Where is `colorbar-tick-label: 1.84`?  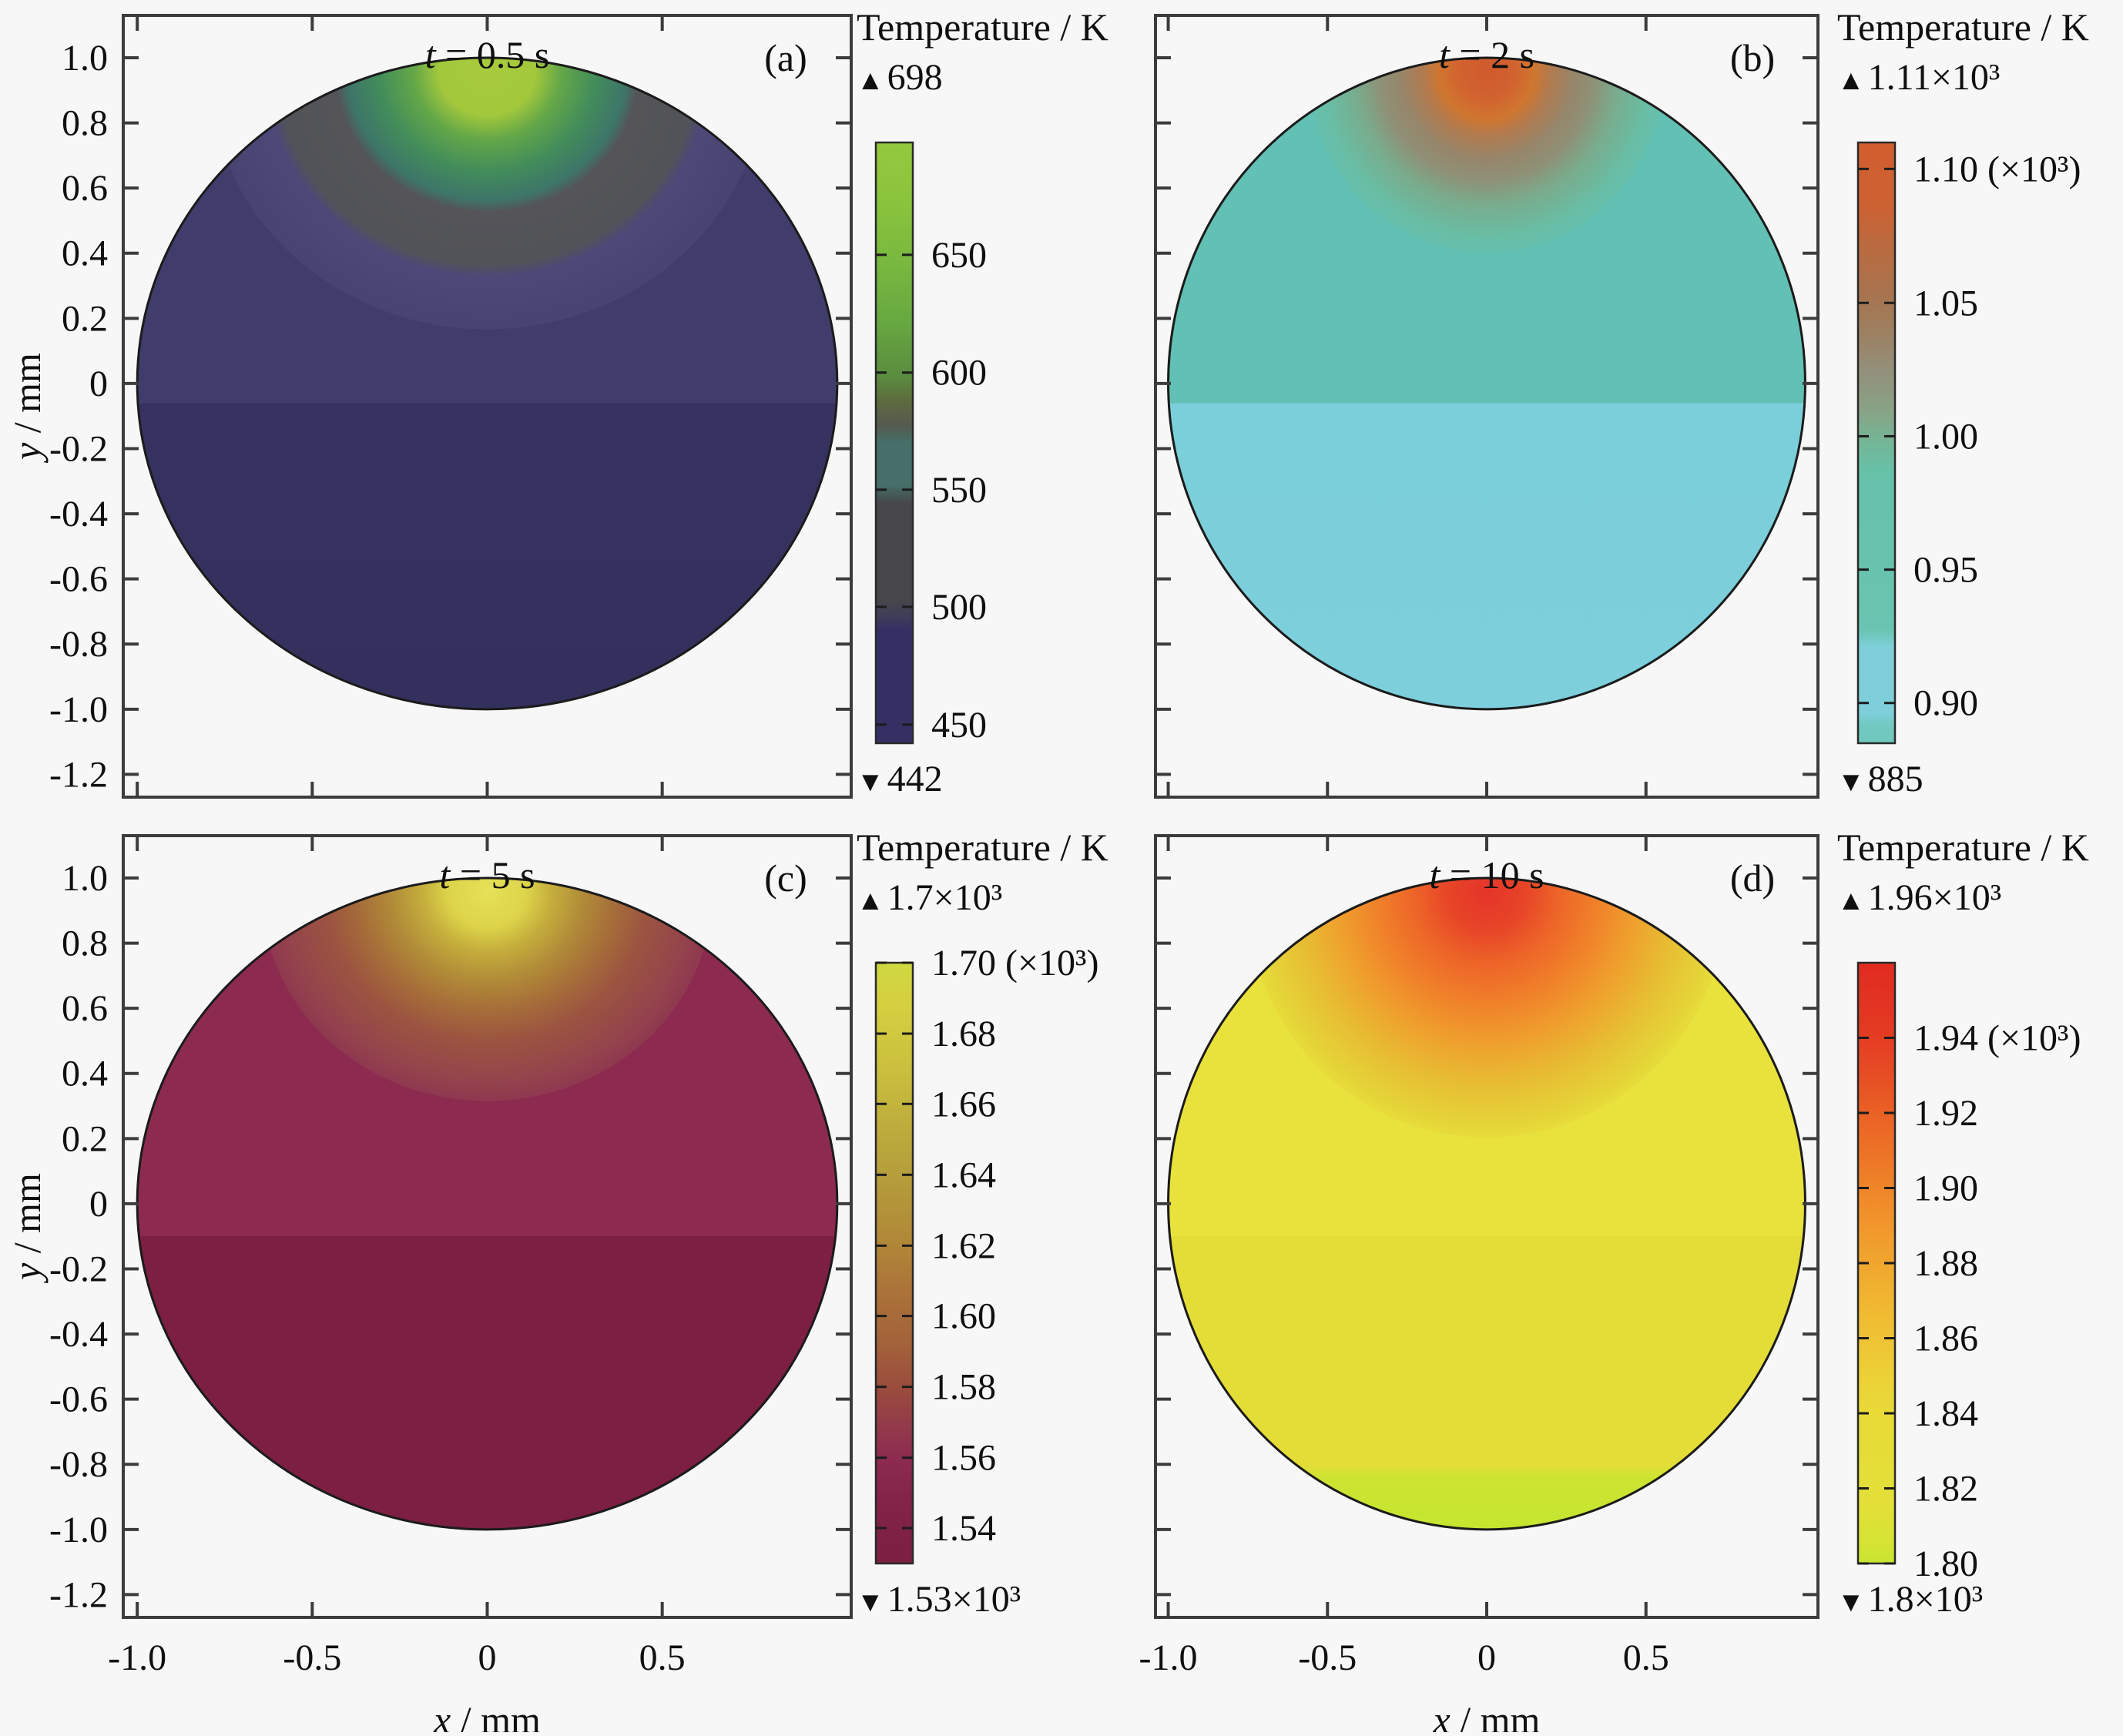
colorbar-tick-label: 1.84 is located at coordinates (1945, 1413).